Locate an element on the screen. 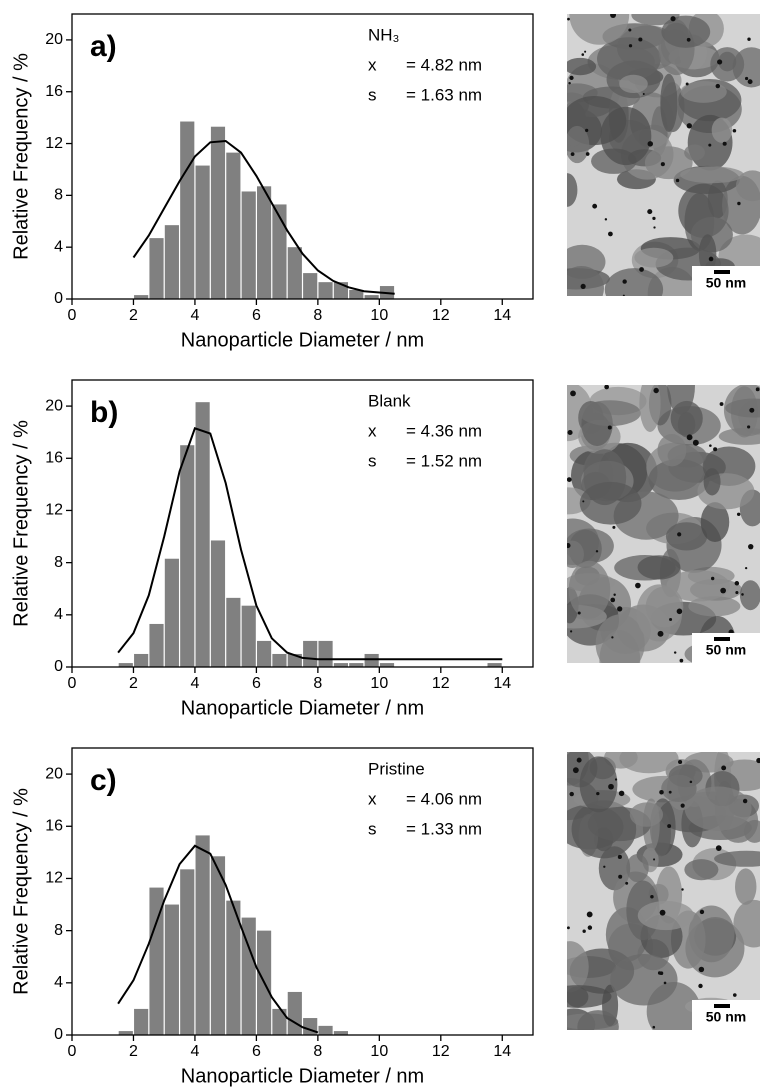  stat-value: = 1.33 nm is located at coordinates (444, 828).